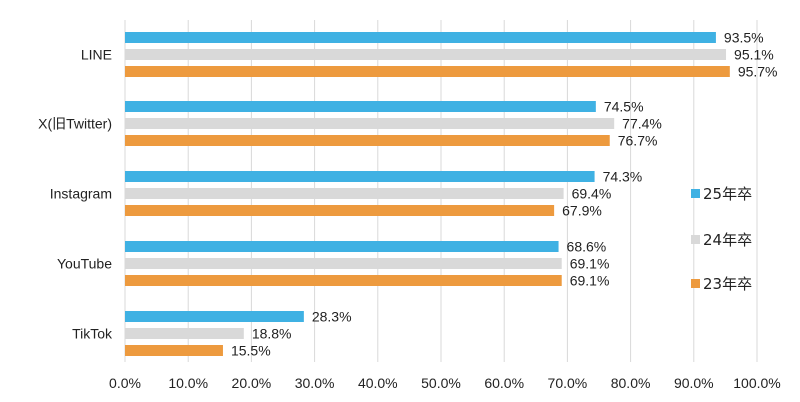 This screenshot has width=800, height=402. I want to click on data-label: 93.5%, so click(744, 38).